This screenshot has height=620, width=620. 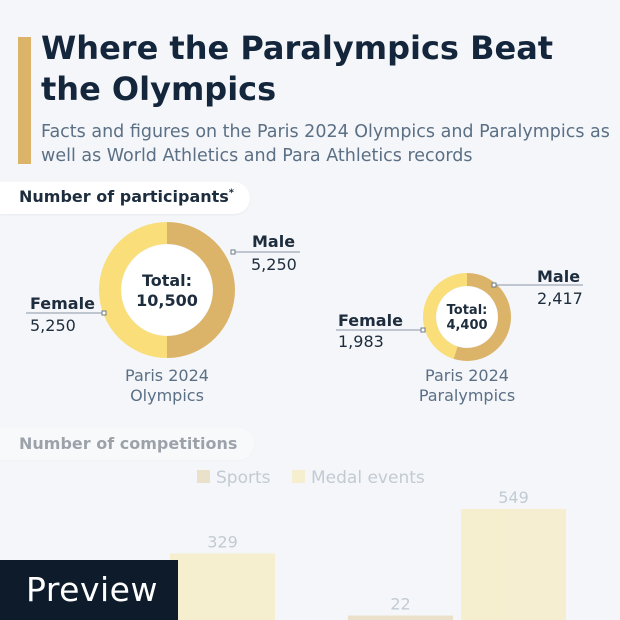 I want to click on legend-label-1: Sports, so click(x=243, y=478).